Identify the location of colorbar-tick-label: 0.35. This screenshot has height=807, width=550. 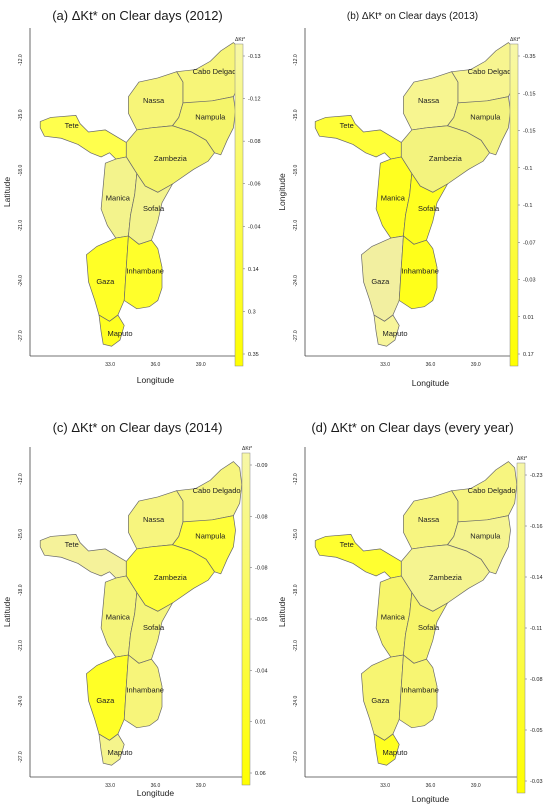
(253, 355).